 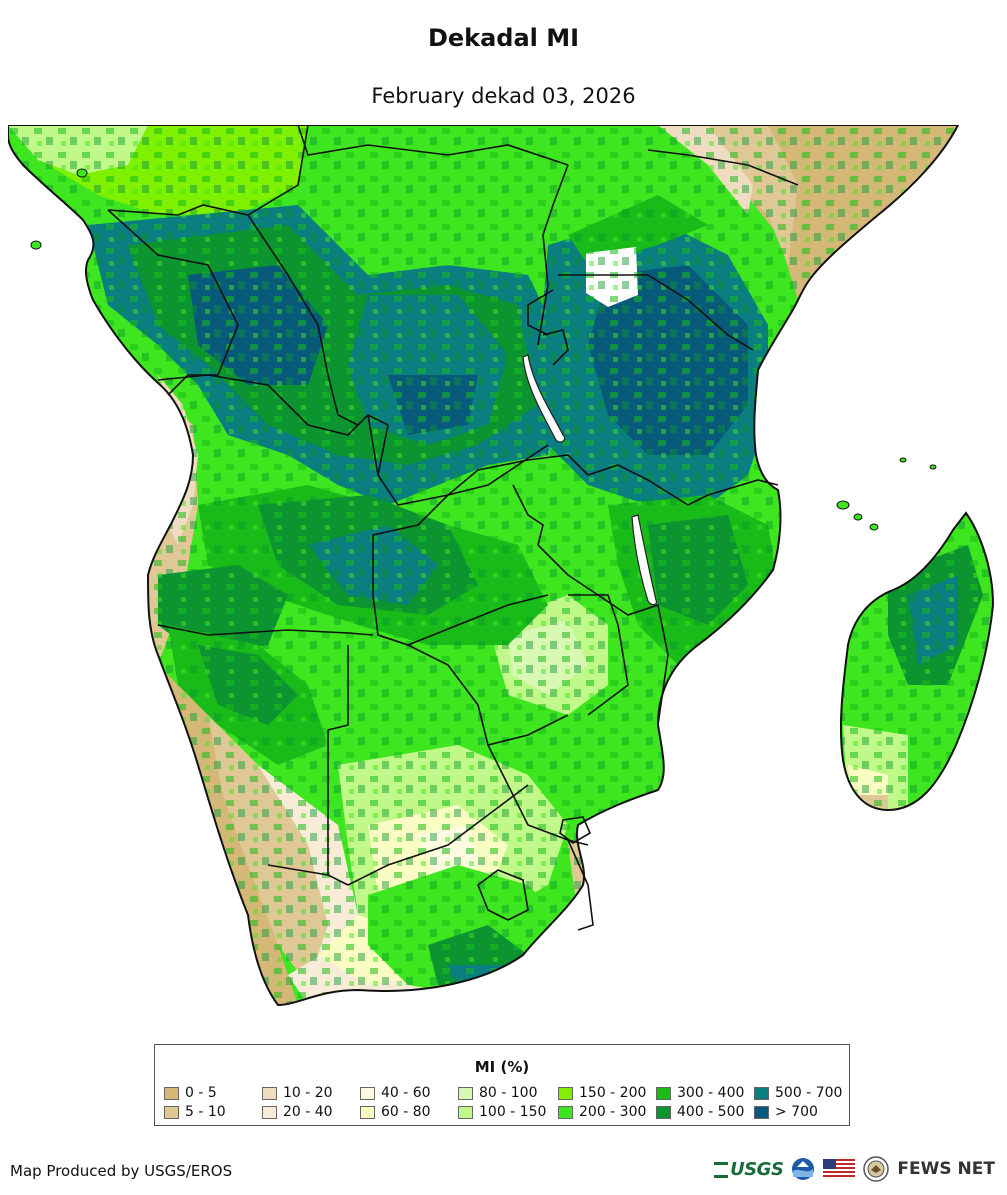 I want to click on legend-item: 400 - 500, so click(x=700, y=1112).